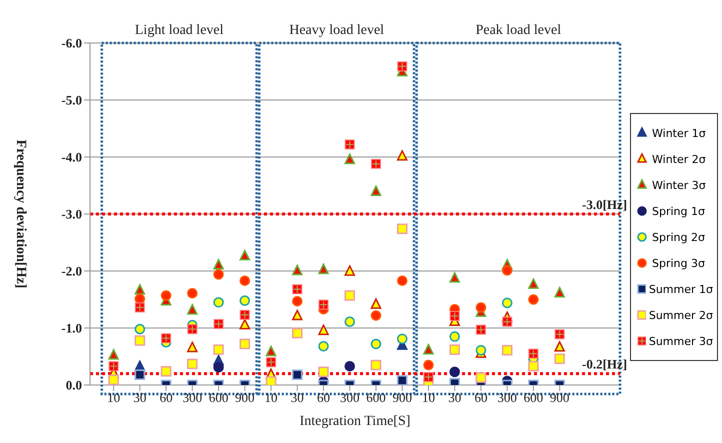 Image resolution: width=722 pixels, height=443 pixels. Describe the element at coordinates (679, 185) in the screenshot. I see `legend-label: Winter 3σ` at that location.